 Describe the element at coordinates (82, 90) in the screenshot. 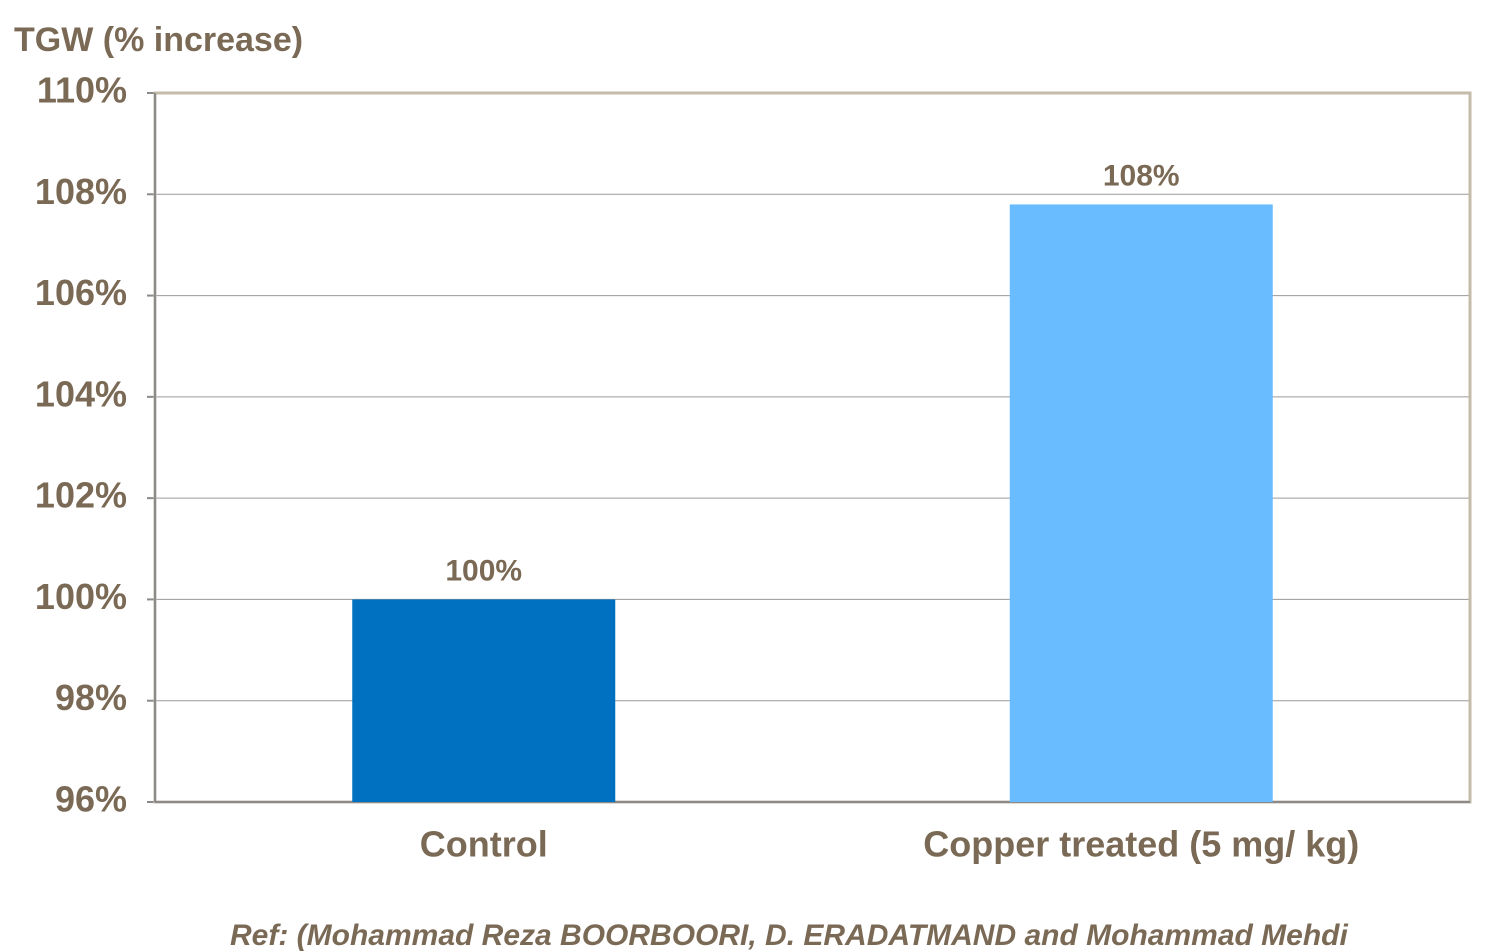

I see `y-tick-label: 110%` at that location.